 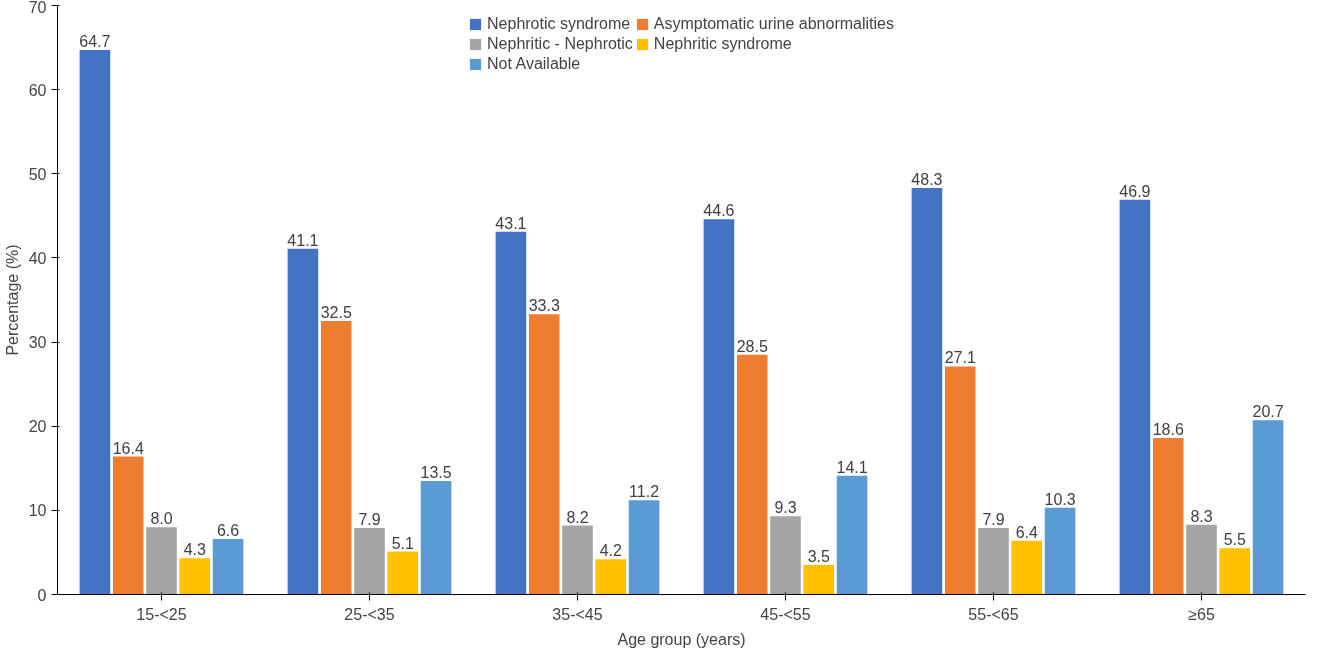 What do you see at coordinates (128, 448) in the screenshot?
I see `data-label: 16.4` at bounding box center [128, 448].